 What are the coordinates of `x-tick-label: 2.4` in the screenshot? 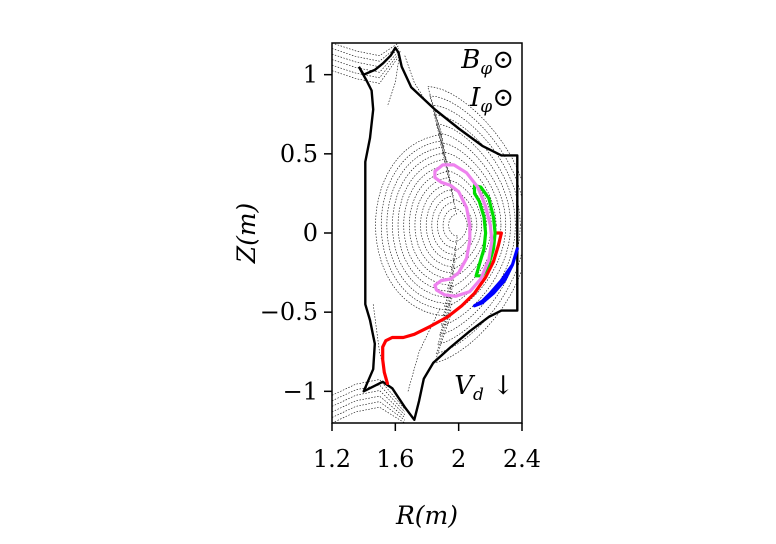 It's located at (522, 459).